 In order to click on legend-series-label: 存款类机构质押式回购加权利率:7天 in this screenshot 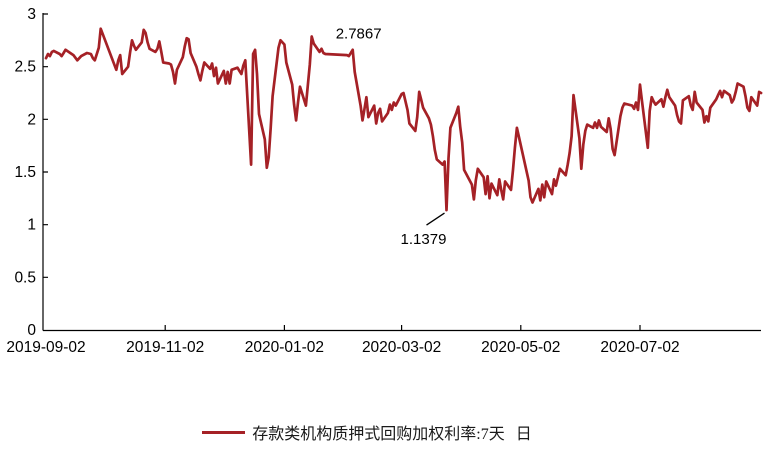, I will do `click(378, 434)`.